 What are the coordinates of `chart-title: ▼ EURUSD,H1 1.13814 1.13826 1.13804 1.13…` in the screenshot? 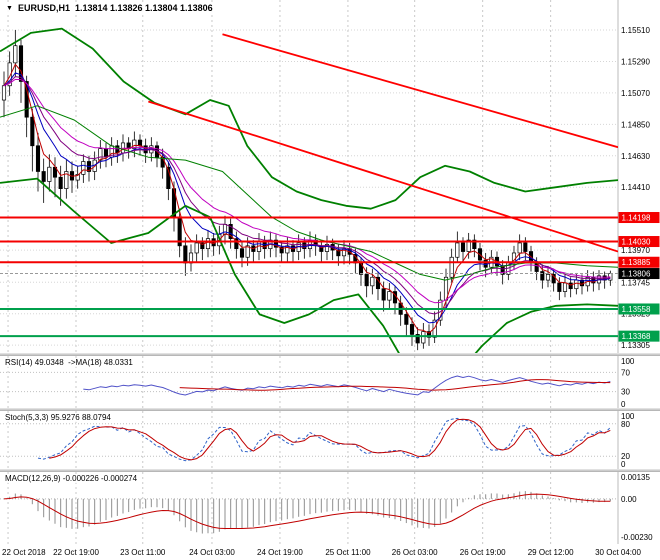 It's located at (109, 8).